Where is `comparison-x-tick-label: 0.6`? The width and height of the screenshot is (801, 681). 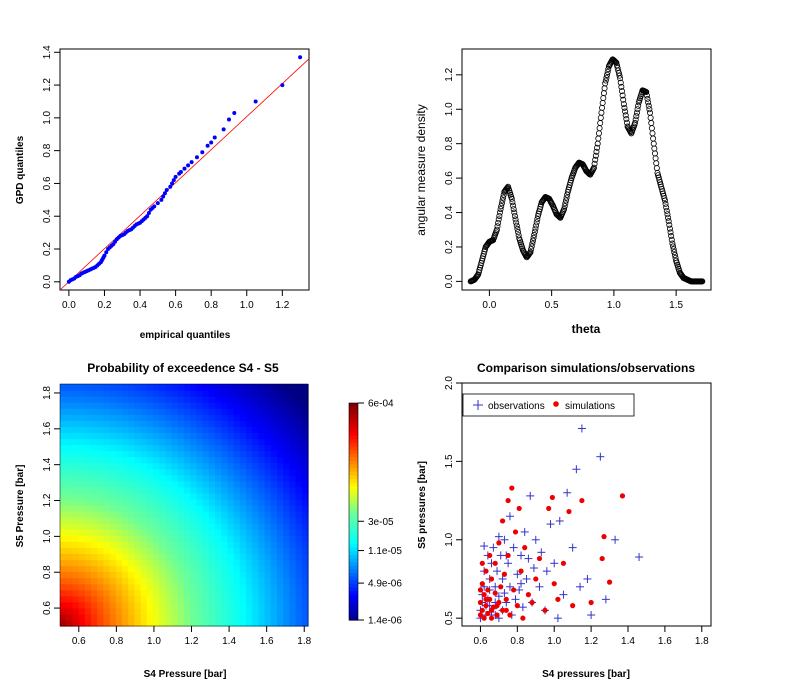
comparison-x-tick-label: 0.6 is located at coordinates (480, 641).